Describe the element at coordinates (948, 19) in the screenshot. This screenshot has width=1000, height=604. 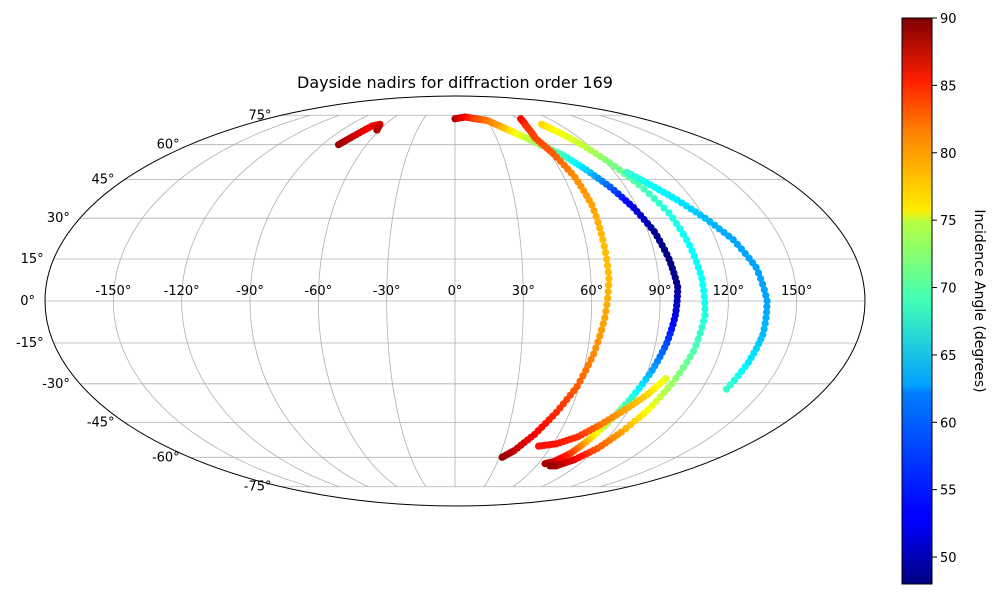
I see `colorbar-tick-label: 90` at that location.